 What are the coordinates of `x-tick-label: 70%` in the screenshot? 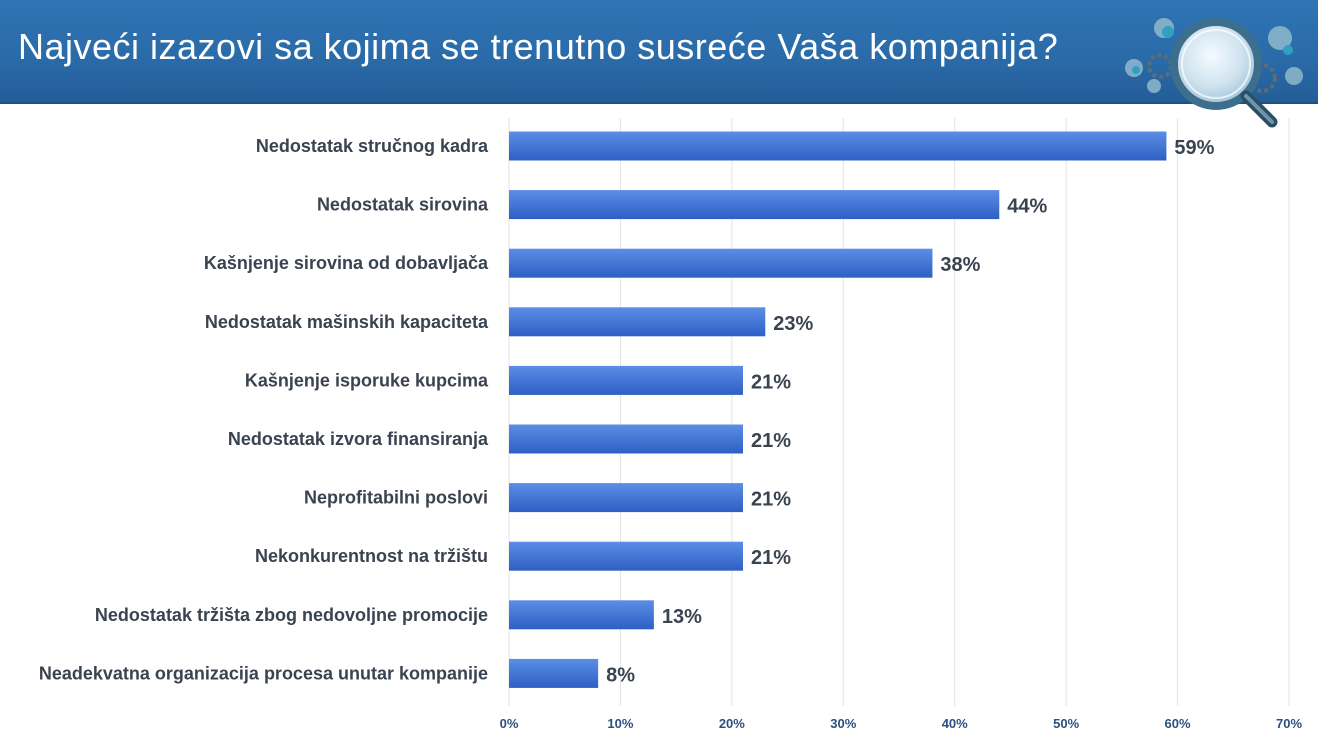 It's located at (1289, 723).